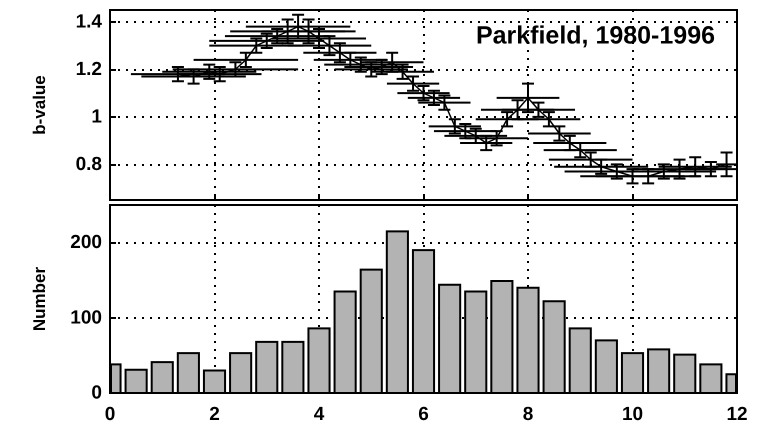 This screenshot has height=438, width=760. Describe the element at coordinates (39, 105) in the screenshot. I see `y-axis-title: b-value` at that location.